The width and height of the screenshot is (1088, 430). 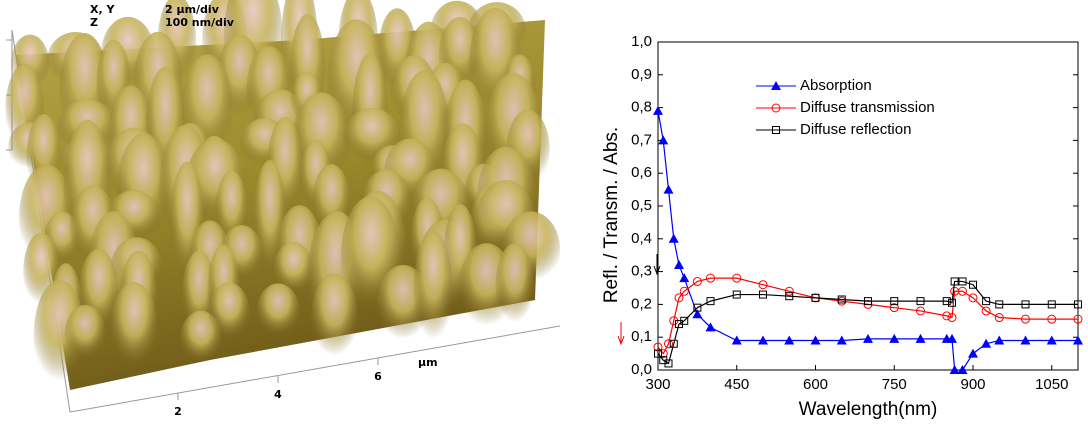 I want to click on y-axis-label: Refl. / Transm. / Abs., so click(x=611, y=215).